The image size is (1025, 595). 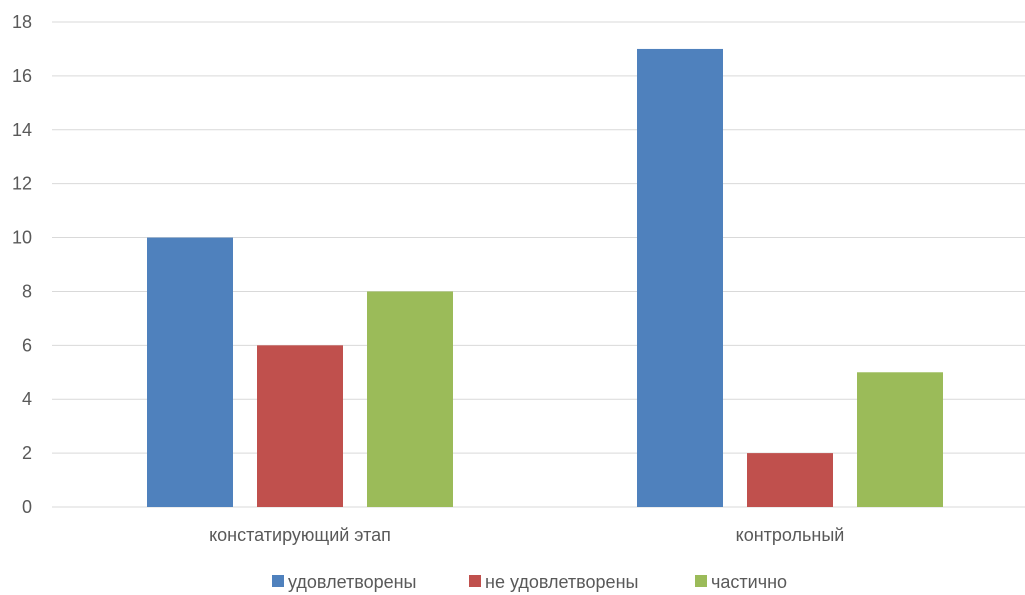 I want to click on legend-item: частично, so click(x=741, y=582).